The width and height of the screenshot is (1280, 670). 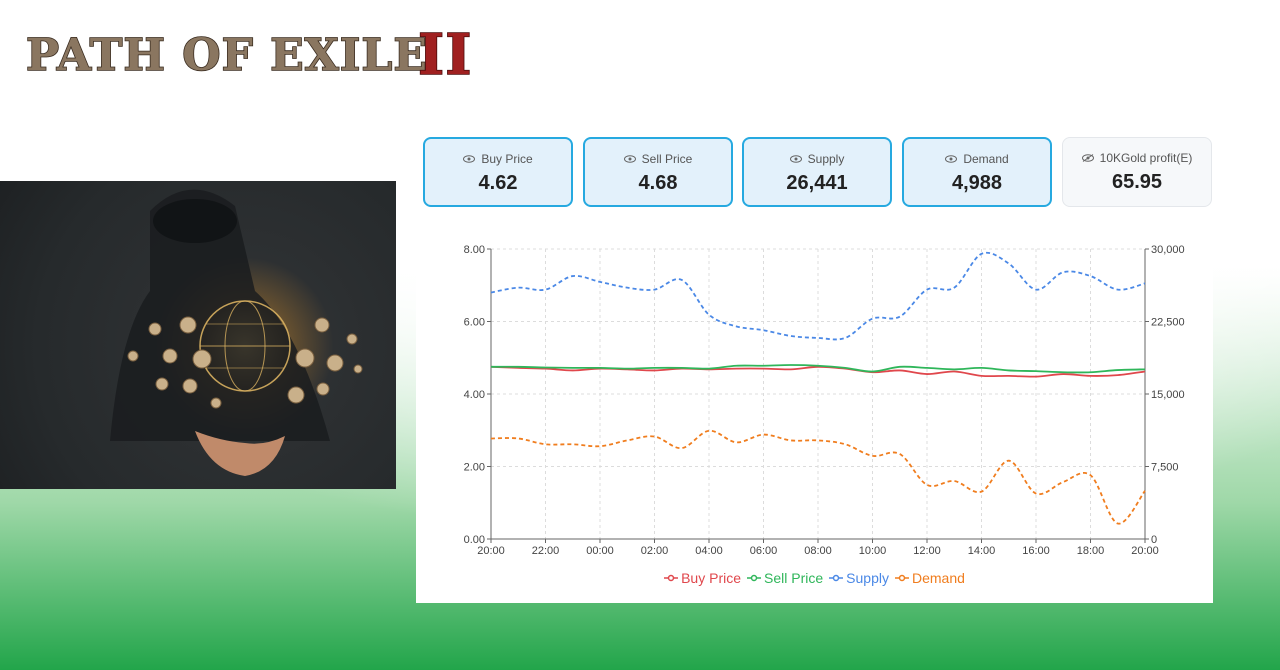 I want to click on stat-value: 4.68, so click(x=658, y=183).